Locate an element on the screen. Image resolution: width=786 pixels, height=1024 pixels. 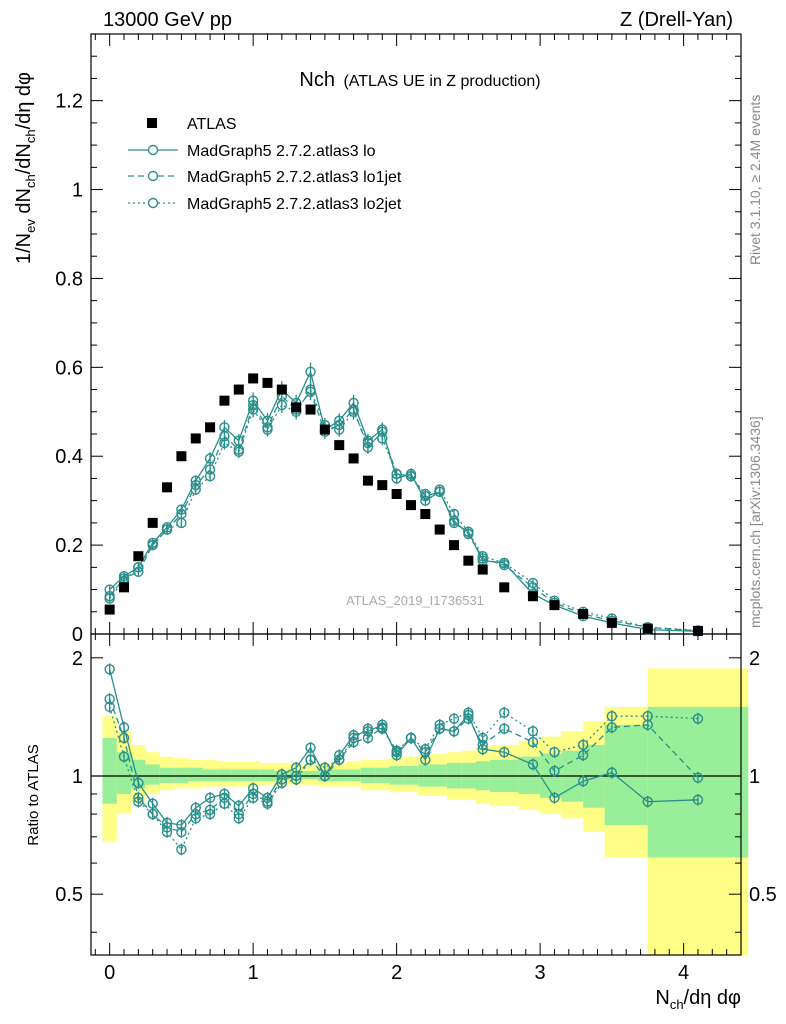
y-axis-label-top: 1/Nev dNch/dNch/dη dφ is located at coordinates (25, 168).